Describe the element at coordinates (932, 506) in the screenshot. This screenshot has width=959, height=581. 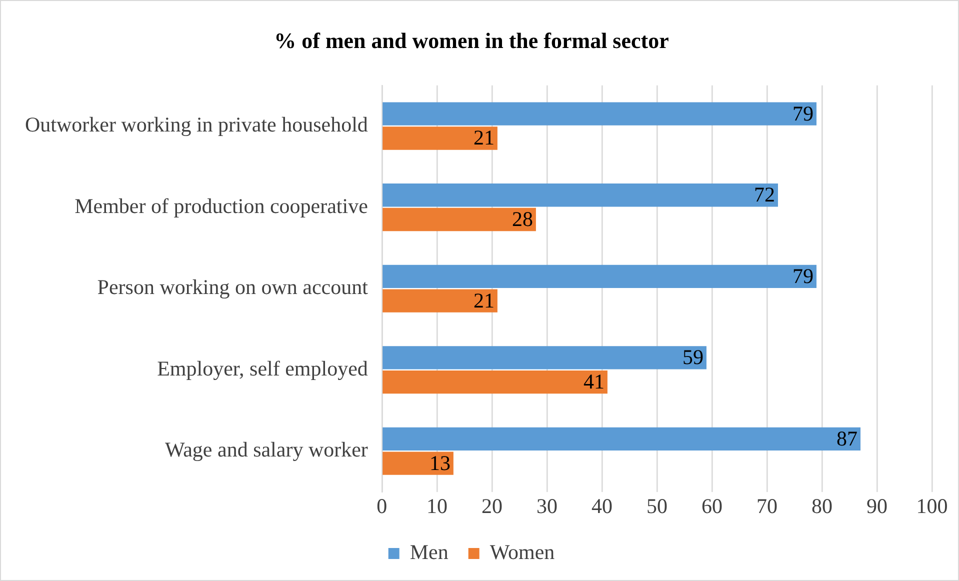
I see `x-tick-label: 100` at that location.